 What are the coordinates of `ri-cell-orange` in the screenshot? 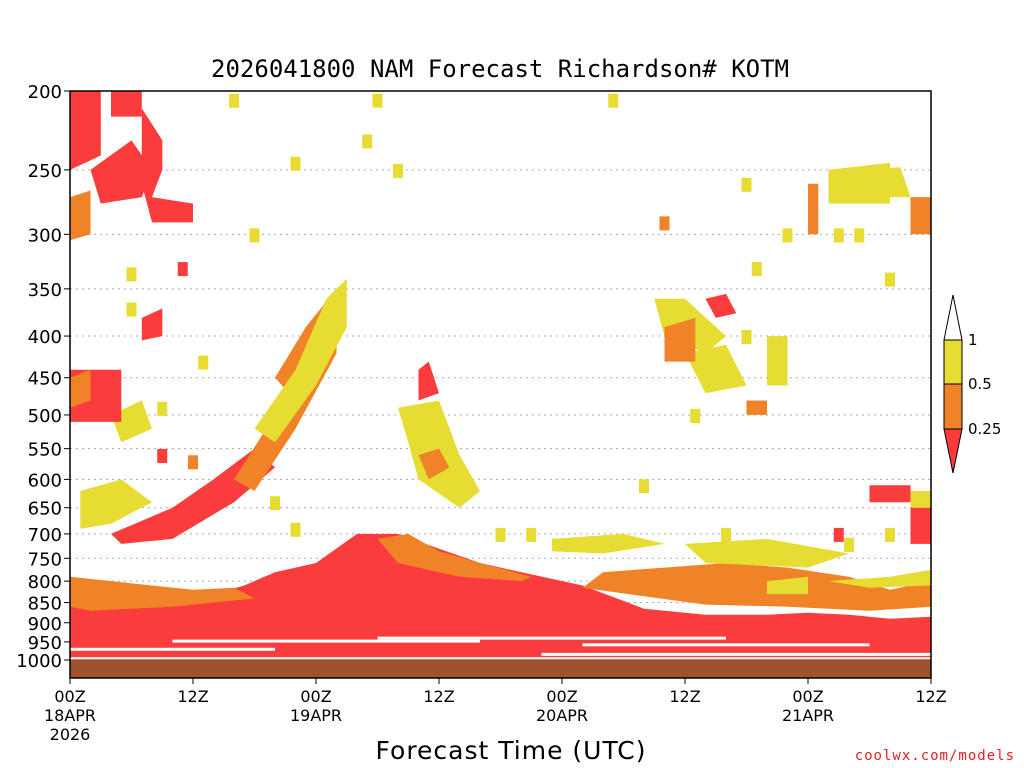 It's located at (193, 462).